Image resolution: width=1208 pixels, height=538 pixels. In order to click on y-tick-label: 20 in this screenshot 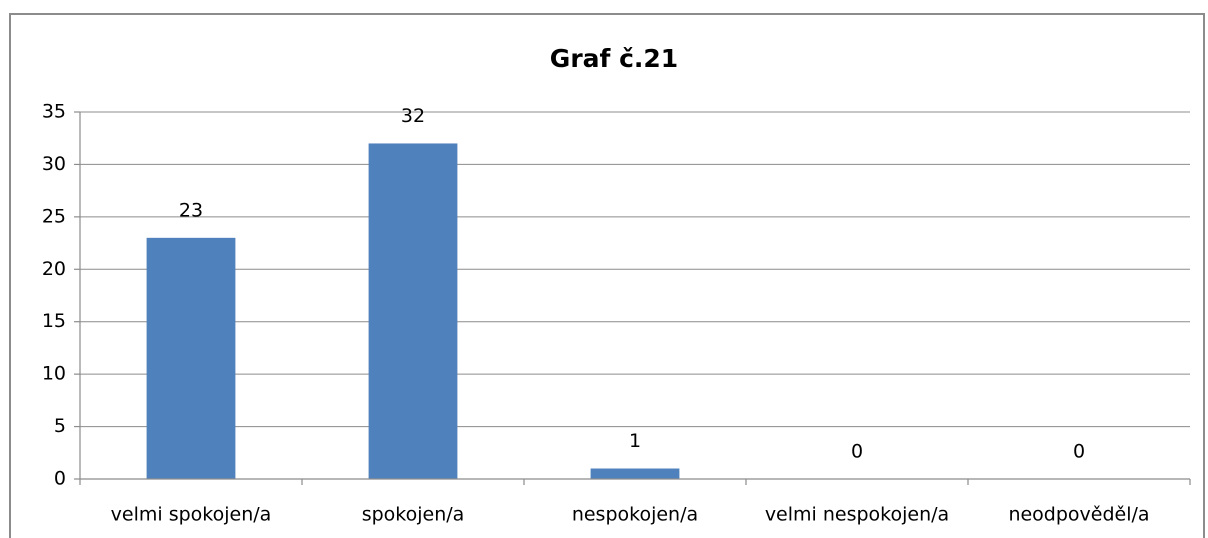, I will do `click(54, 269)`.